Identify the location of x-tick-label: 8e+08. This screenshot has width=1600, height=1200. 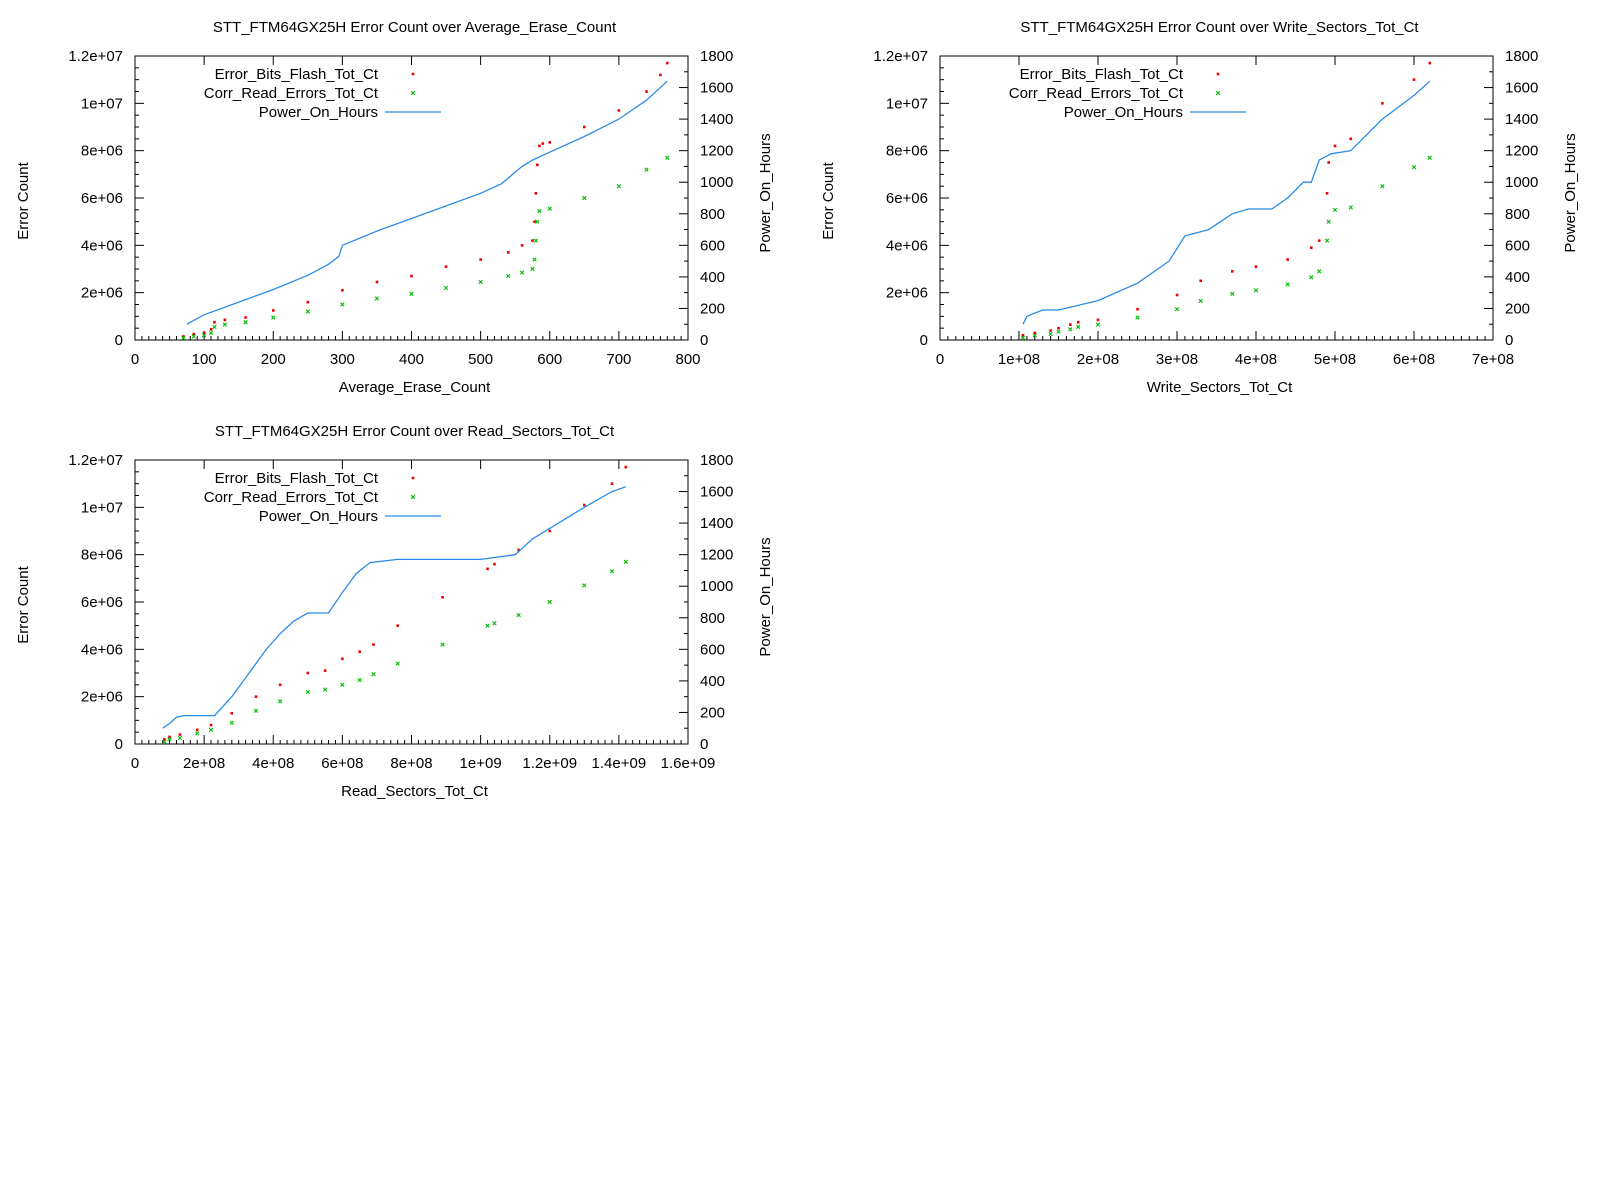
(411, 763).